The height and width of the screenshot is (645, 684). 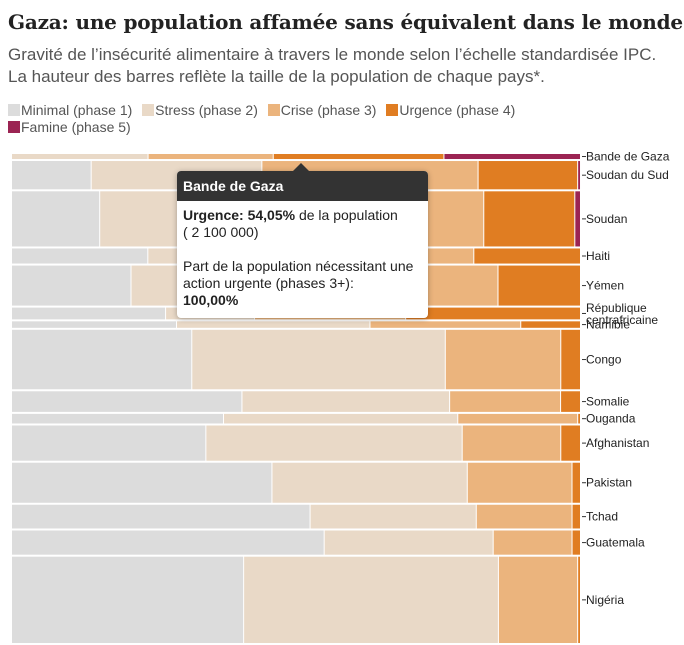 I want to click on legend-item-urgence: Urgence (phase 4), so click(x=450, y=110).